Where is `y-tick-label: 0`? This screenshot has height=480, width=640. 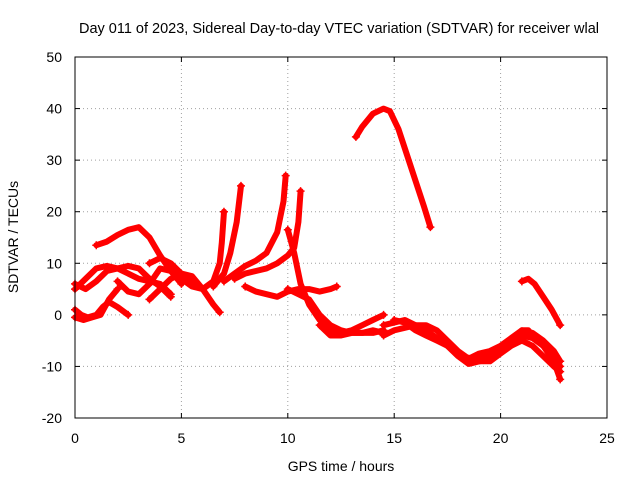 y-tick-label: 0 is located at coordinates (58, 315).